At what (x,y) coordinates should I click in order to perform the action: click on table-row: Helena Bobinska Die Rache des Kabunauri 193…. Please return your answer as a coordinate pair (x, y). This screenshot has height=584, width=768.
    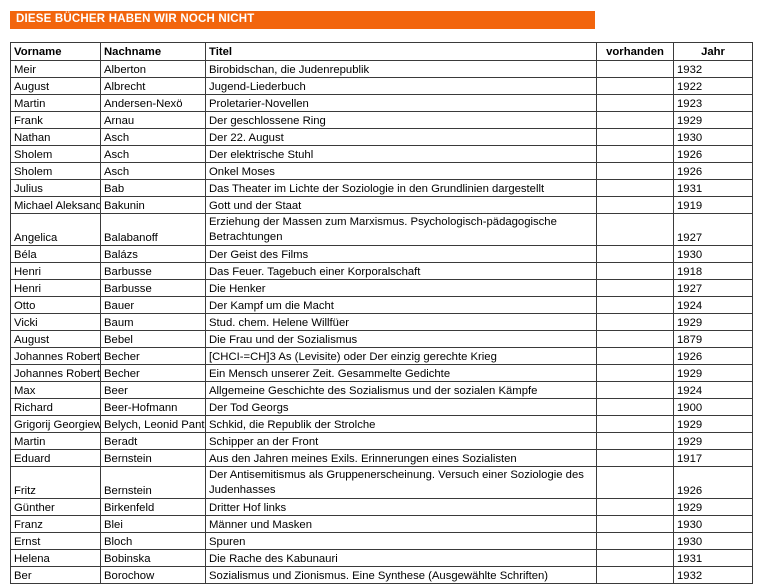
    Looking at the image, I should click on (381, 558).